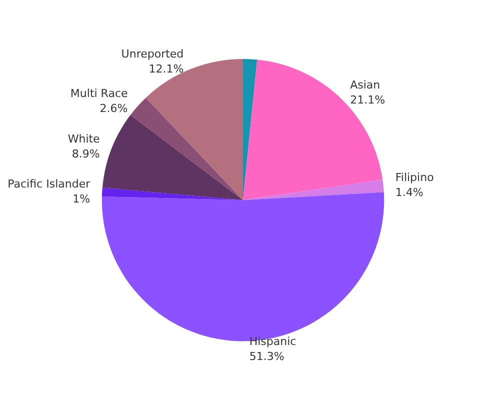 This screenshot has height=408, width=486. Describe the element at coordinates (86, 153) in the screenshot. I see `data-label: 8.9%` at that location.